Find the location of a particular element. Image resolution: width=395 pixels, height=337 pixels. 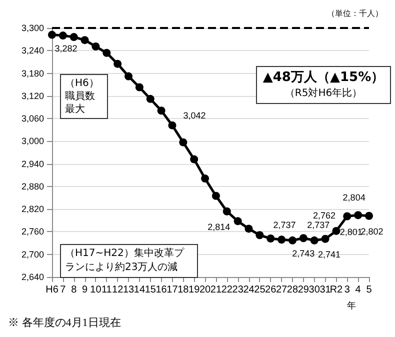

x-tick-label: 10 is located at coordinates (96, 290).